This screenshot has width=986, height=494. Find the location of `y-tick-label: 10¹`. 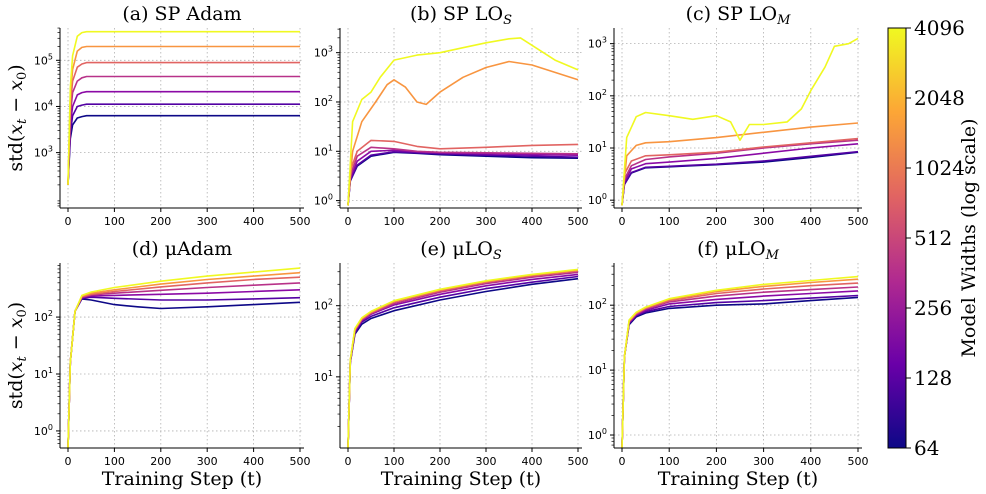

y-tick-label: 10¹ is located at coordinates (43, 373).